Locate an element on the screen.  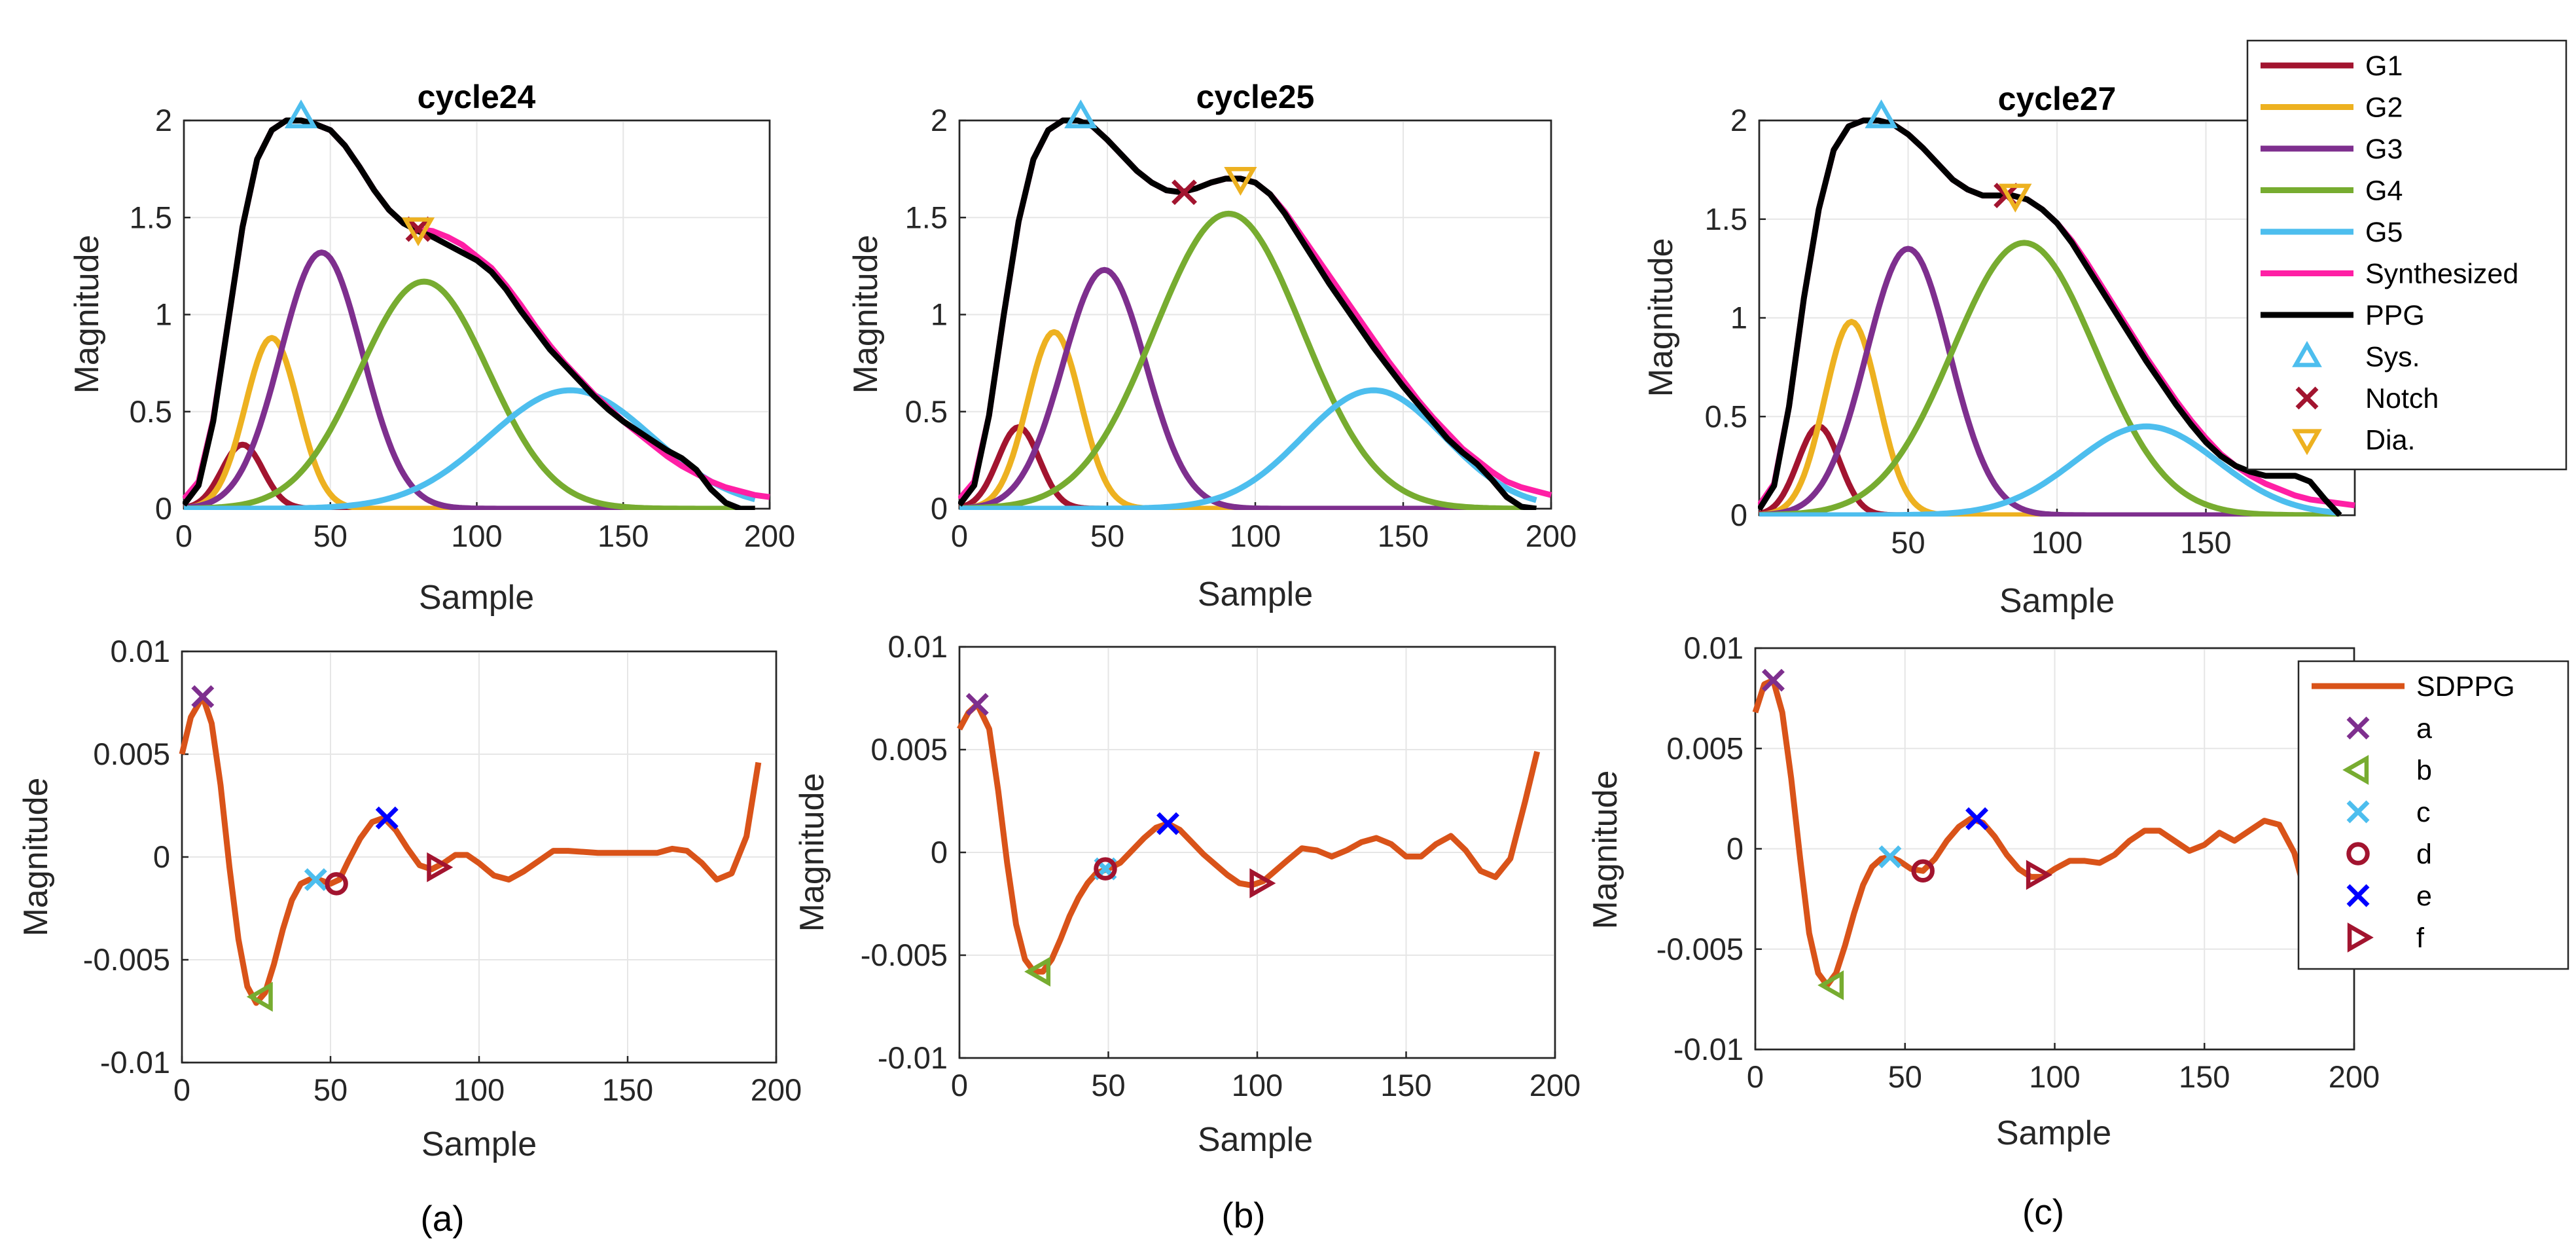
legend-top: G1 G2 G3 G4 G5 Synthesized PPG Sys. Notch Dia. is located at coordinates (2406, 255).